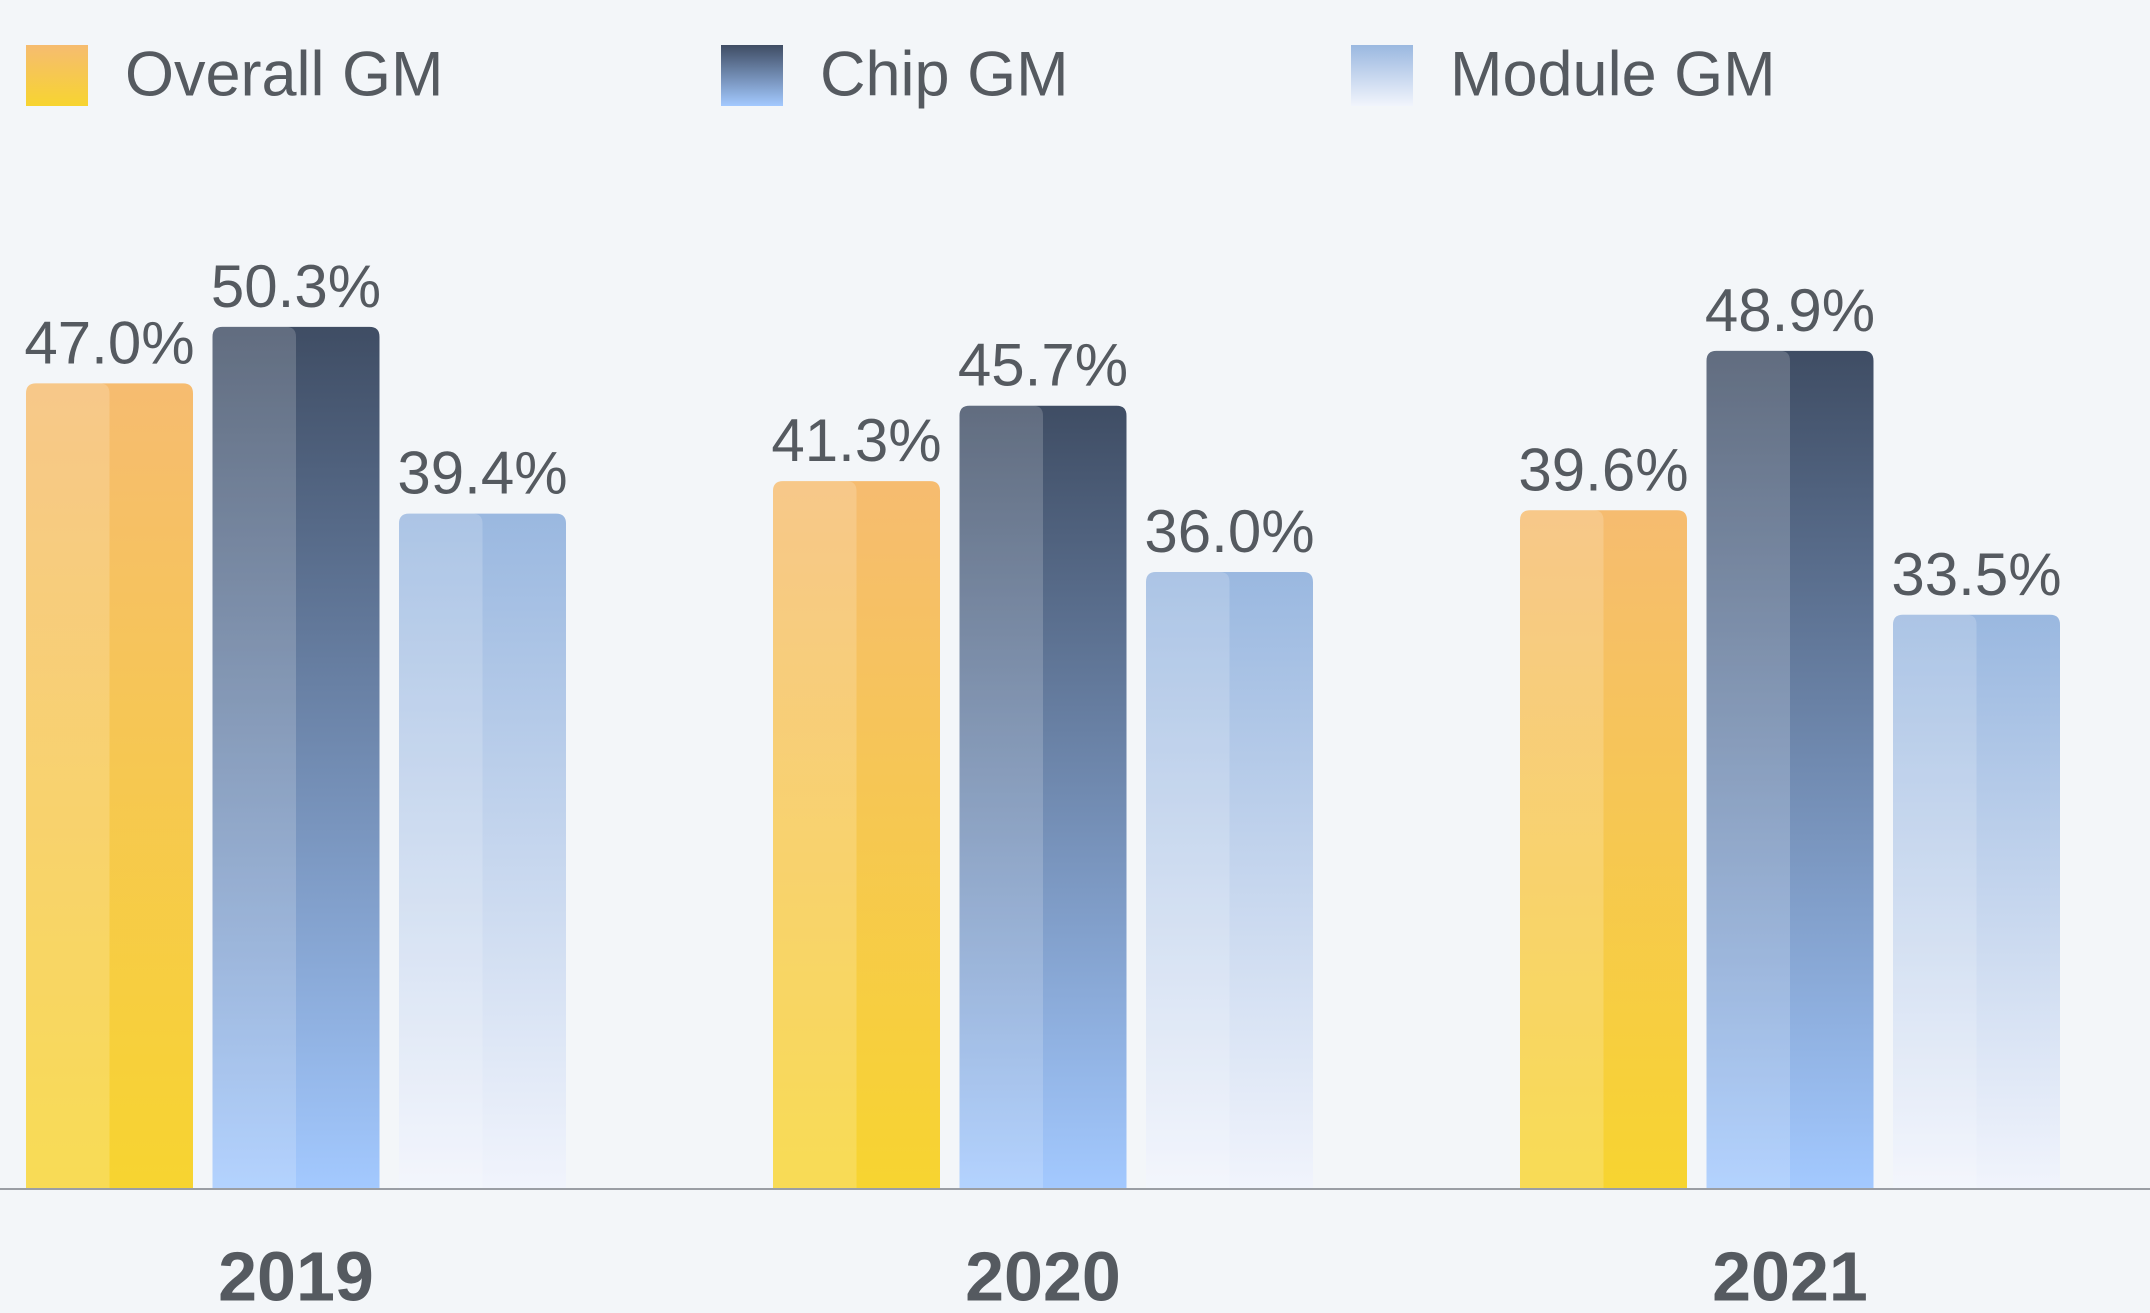  Describe the element at coordinates (1613, 75) in the screenshot. I see `legend-label: Module GM` at that location.